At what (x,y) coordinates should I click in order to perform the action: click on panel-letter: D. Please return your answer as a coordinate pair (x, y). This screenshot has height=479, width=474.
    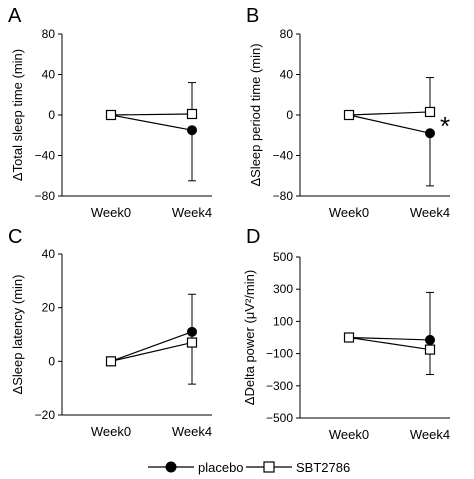
    Looking at the image, I should click on (253, 237).